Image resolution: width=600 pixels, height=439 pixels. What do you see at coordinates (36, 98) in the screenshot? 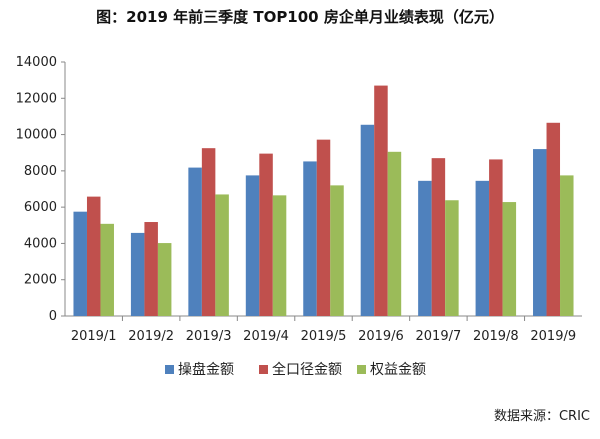
I see `y-tick-label: 12000` at bounding box center [36, 98].